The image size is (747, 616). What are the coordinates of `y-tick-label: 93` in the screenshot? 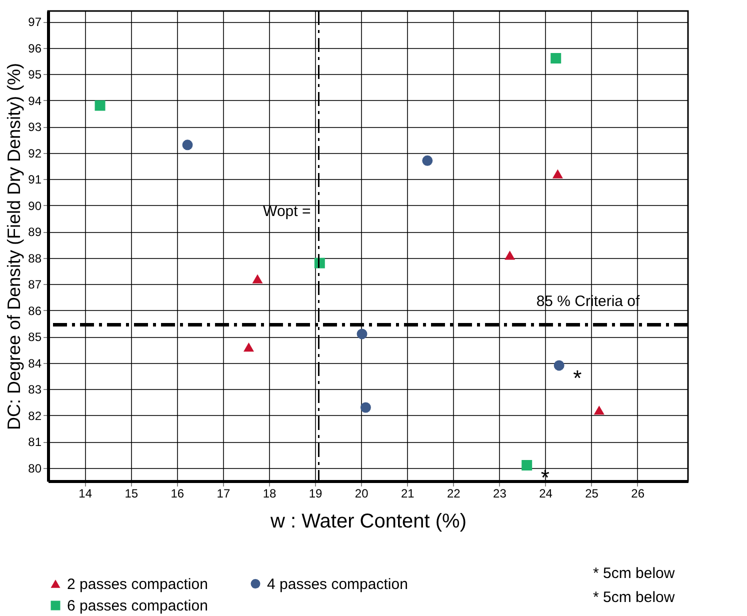 It's located at (35, 127).